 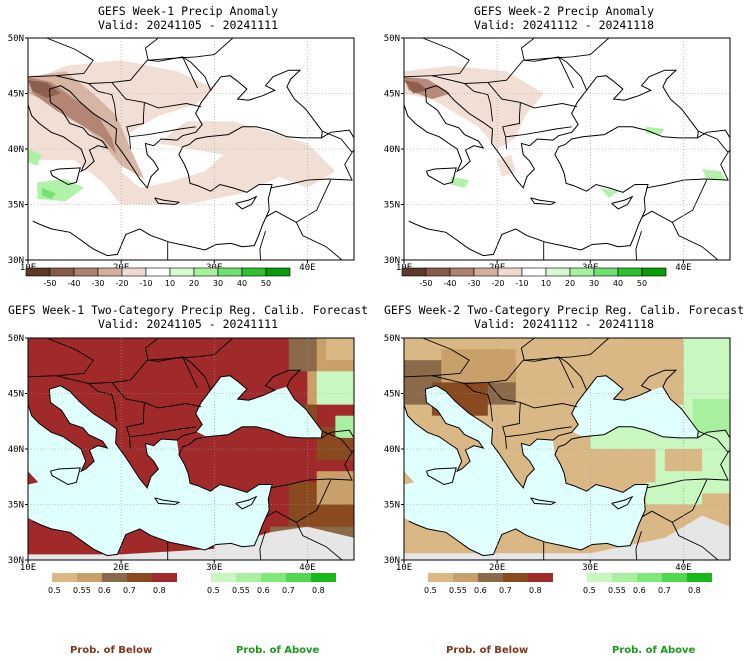 I want to click on lat-tick-label: 30N, so click(x=16, y=261).